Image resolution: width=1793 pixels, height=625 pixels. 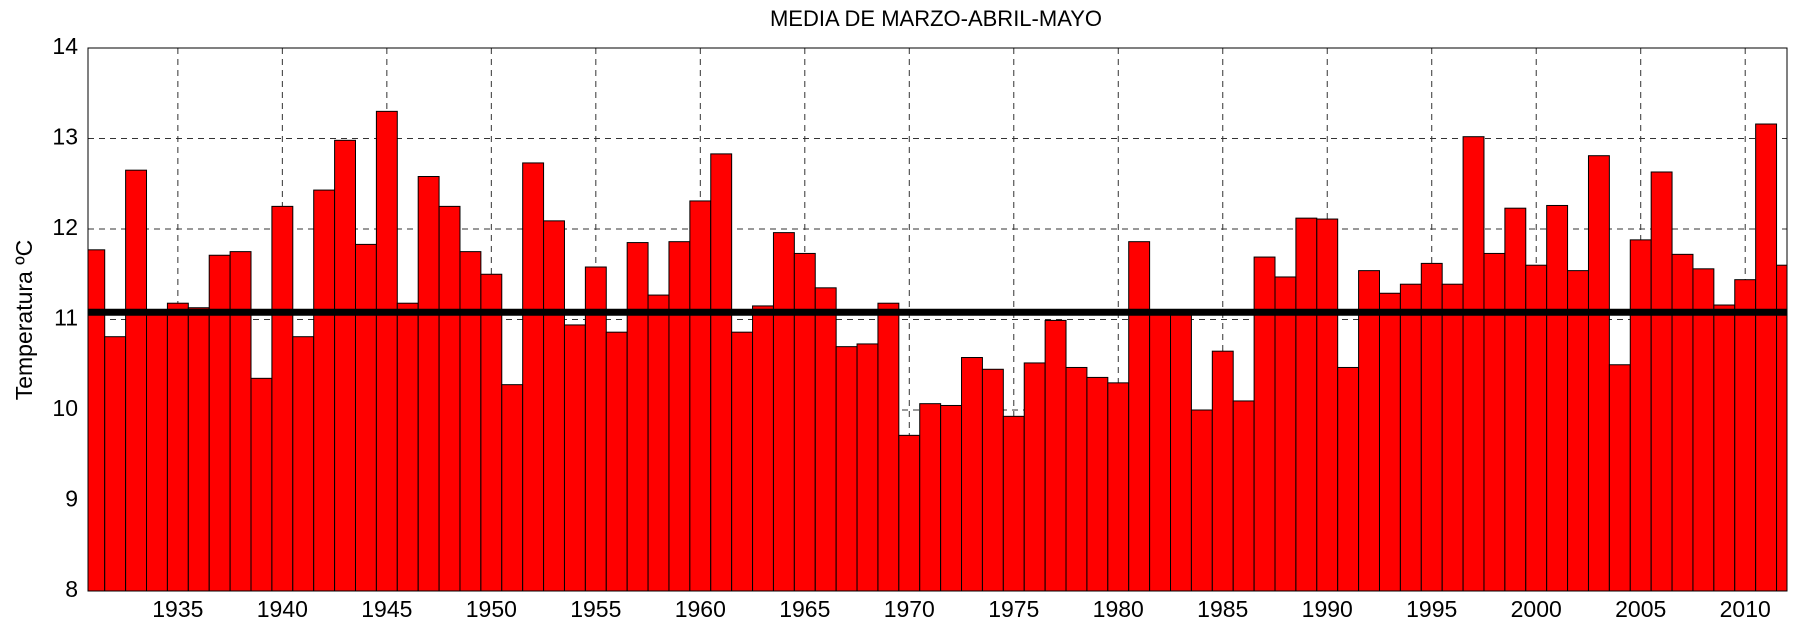 What do you see at coordinates (71, 589) in the screenshot?
I see `y-tick-label: 8` at bounding box center [71, 589].